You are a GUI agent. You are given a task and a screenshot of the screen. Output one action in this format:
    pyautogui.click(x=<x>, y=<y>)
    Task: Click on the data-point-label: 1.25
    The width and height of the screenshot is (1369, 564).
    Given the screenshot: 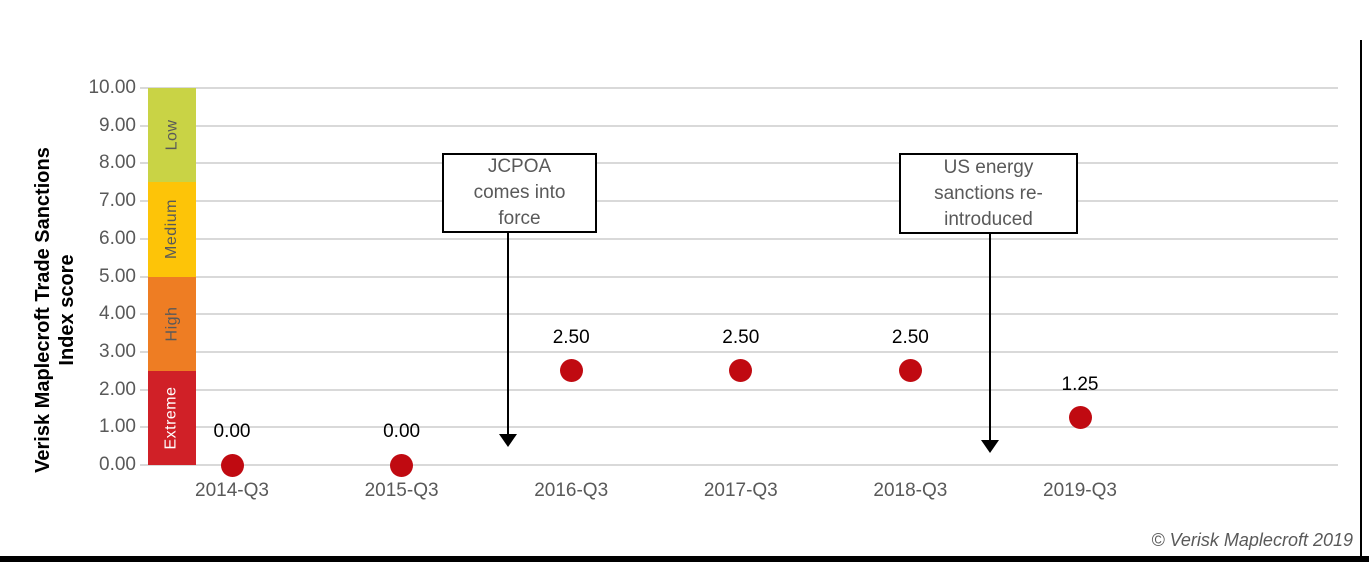 What is the action you would take?
    pyautogui.click(x=1080, y=384)
    